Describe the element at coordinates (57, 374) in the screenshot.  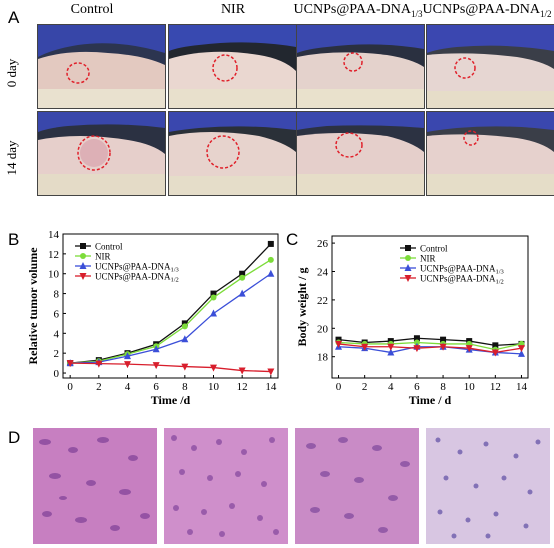
I see `y-tick-label: 0` at that location.